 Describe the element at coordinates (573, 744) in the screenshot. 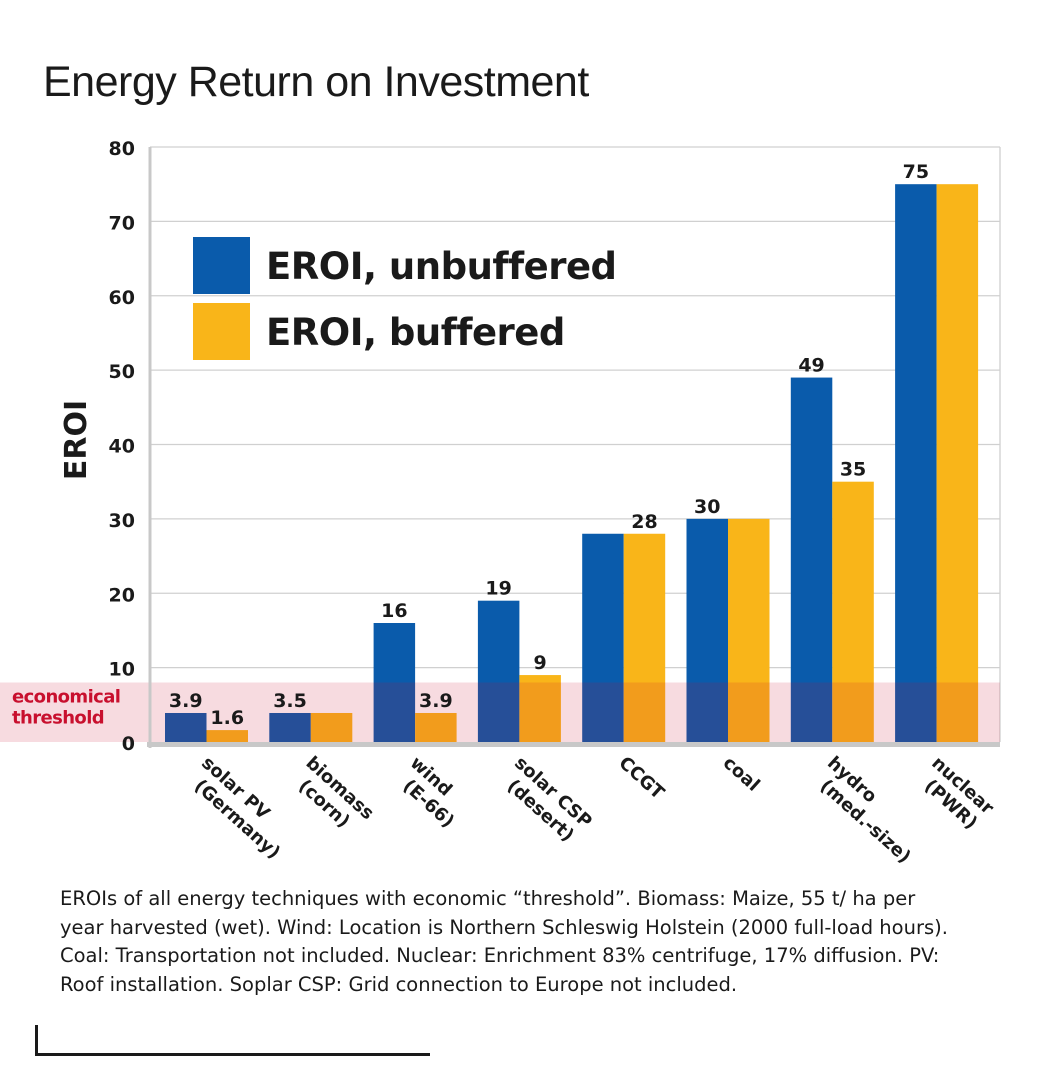

I see `x-axis-line` at that location.